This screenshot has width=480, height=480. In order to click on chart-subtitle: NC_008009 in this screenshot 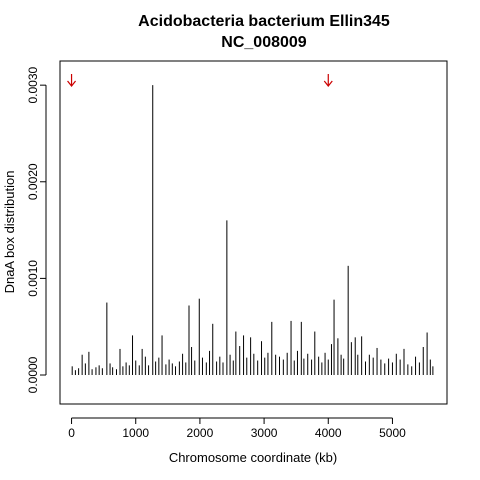, I will do `click(264, 42)`.